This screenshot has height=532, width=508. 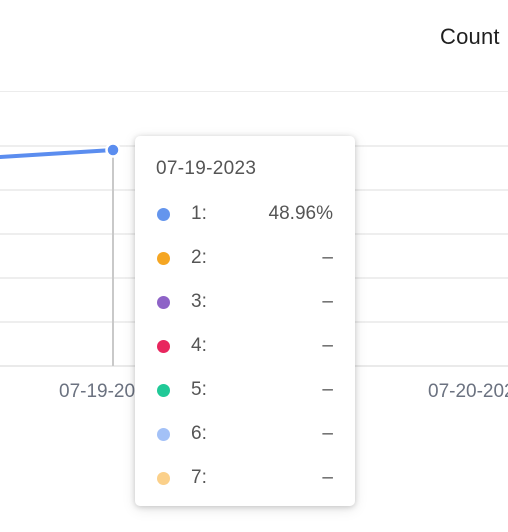 What do you see at coordinates (245, 390) in the screenshot?
I see `tooltip-row: 5: –` at bounding box center [245, 390].